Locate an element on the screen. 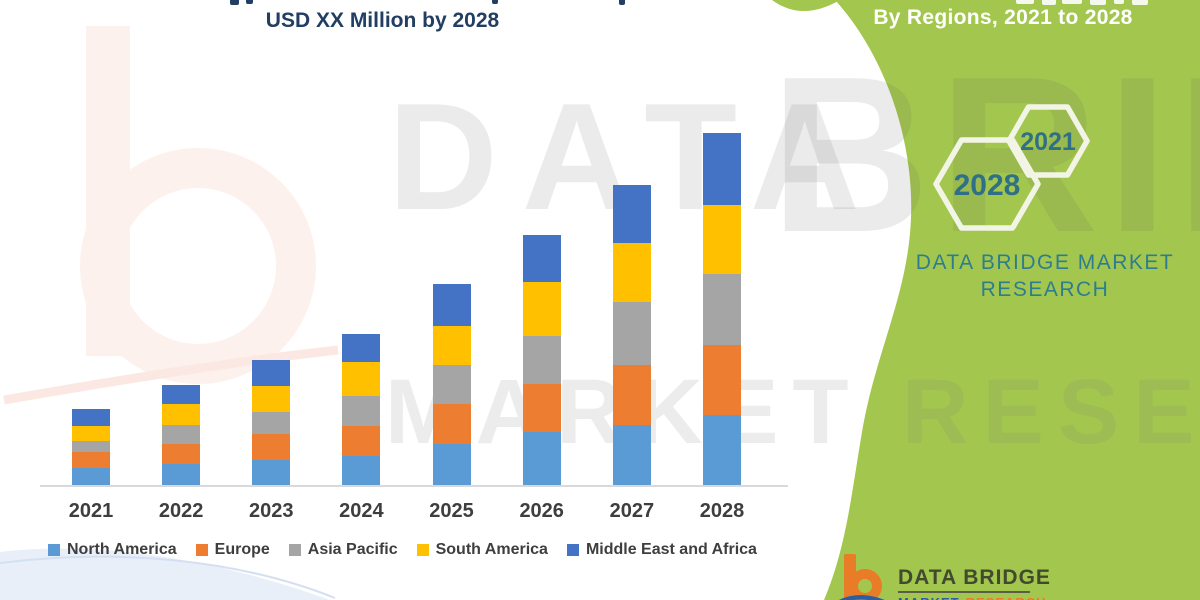  bar-segment-asia-pacific-2024 is located at coordinates (361, 411).